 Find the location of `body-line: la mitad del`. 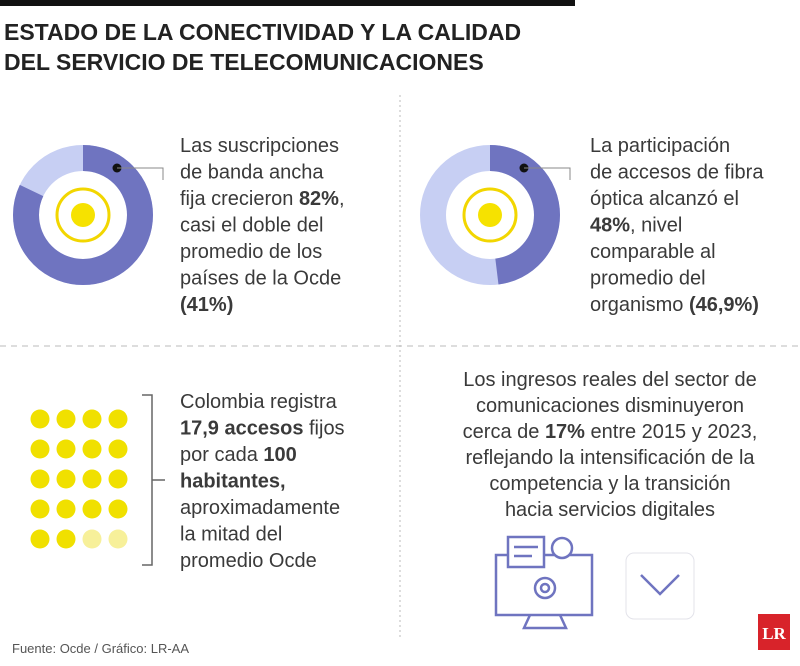

body-line: la mitad del is located at coordinates (231, 535).